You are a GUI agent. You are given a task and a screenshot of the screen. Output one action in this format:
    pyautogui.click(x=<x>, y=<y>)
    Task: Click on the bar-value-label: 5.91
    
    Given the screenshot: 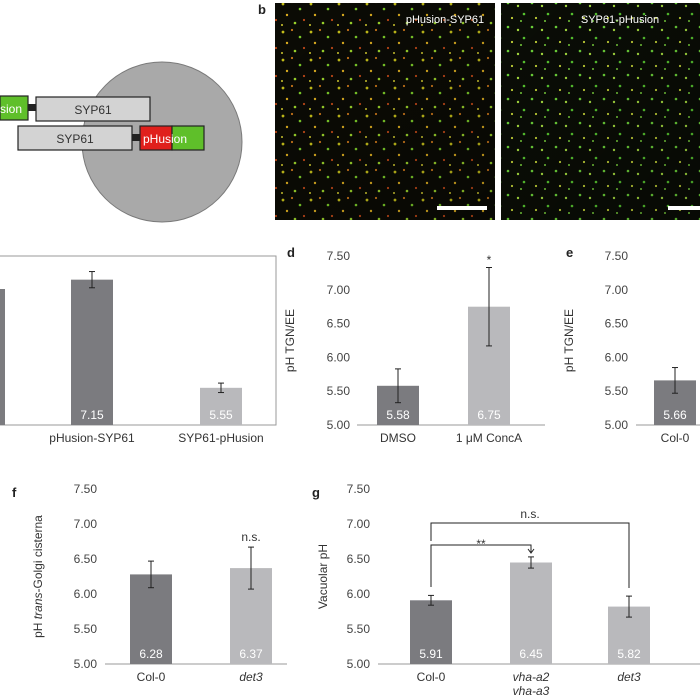 What is the action you would take?
    pyautogui.click(x=431, y=654)
    